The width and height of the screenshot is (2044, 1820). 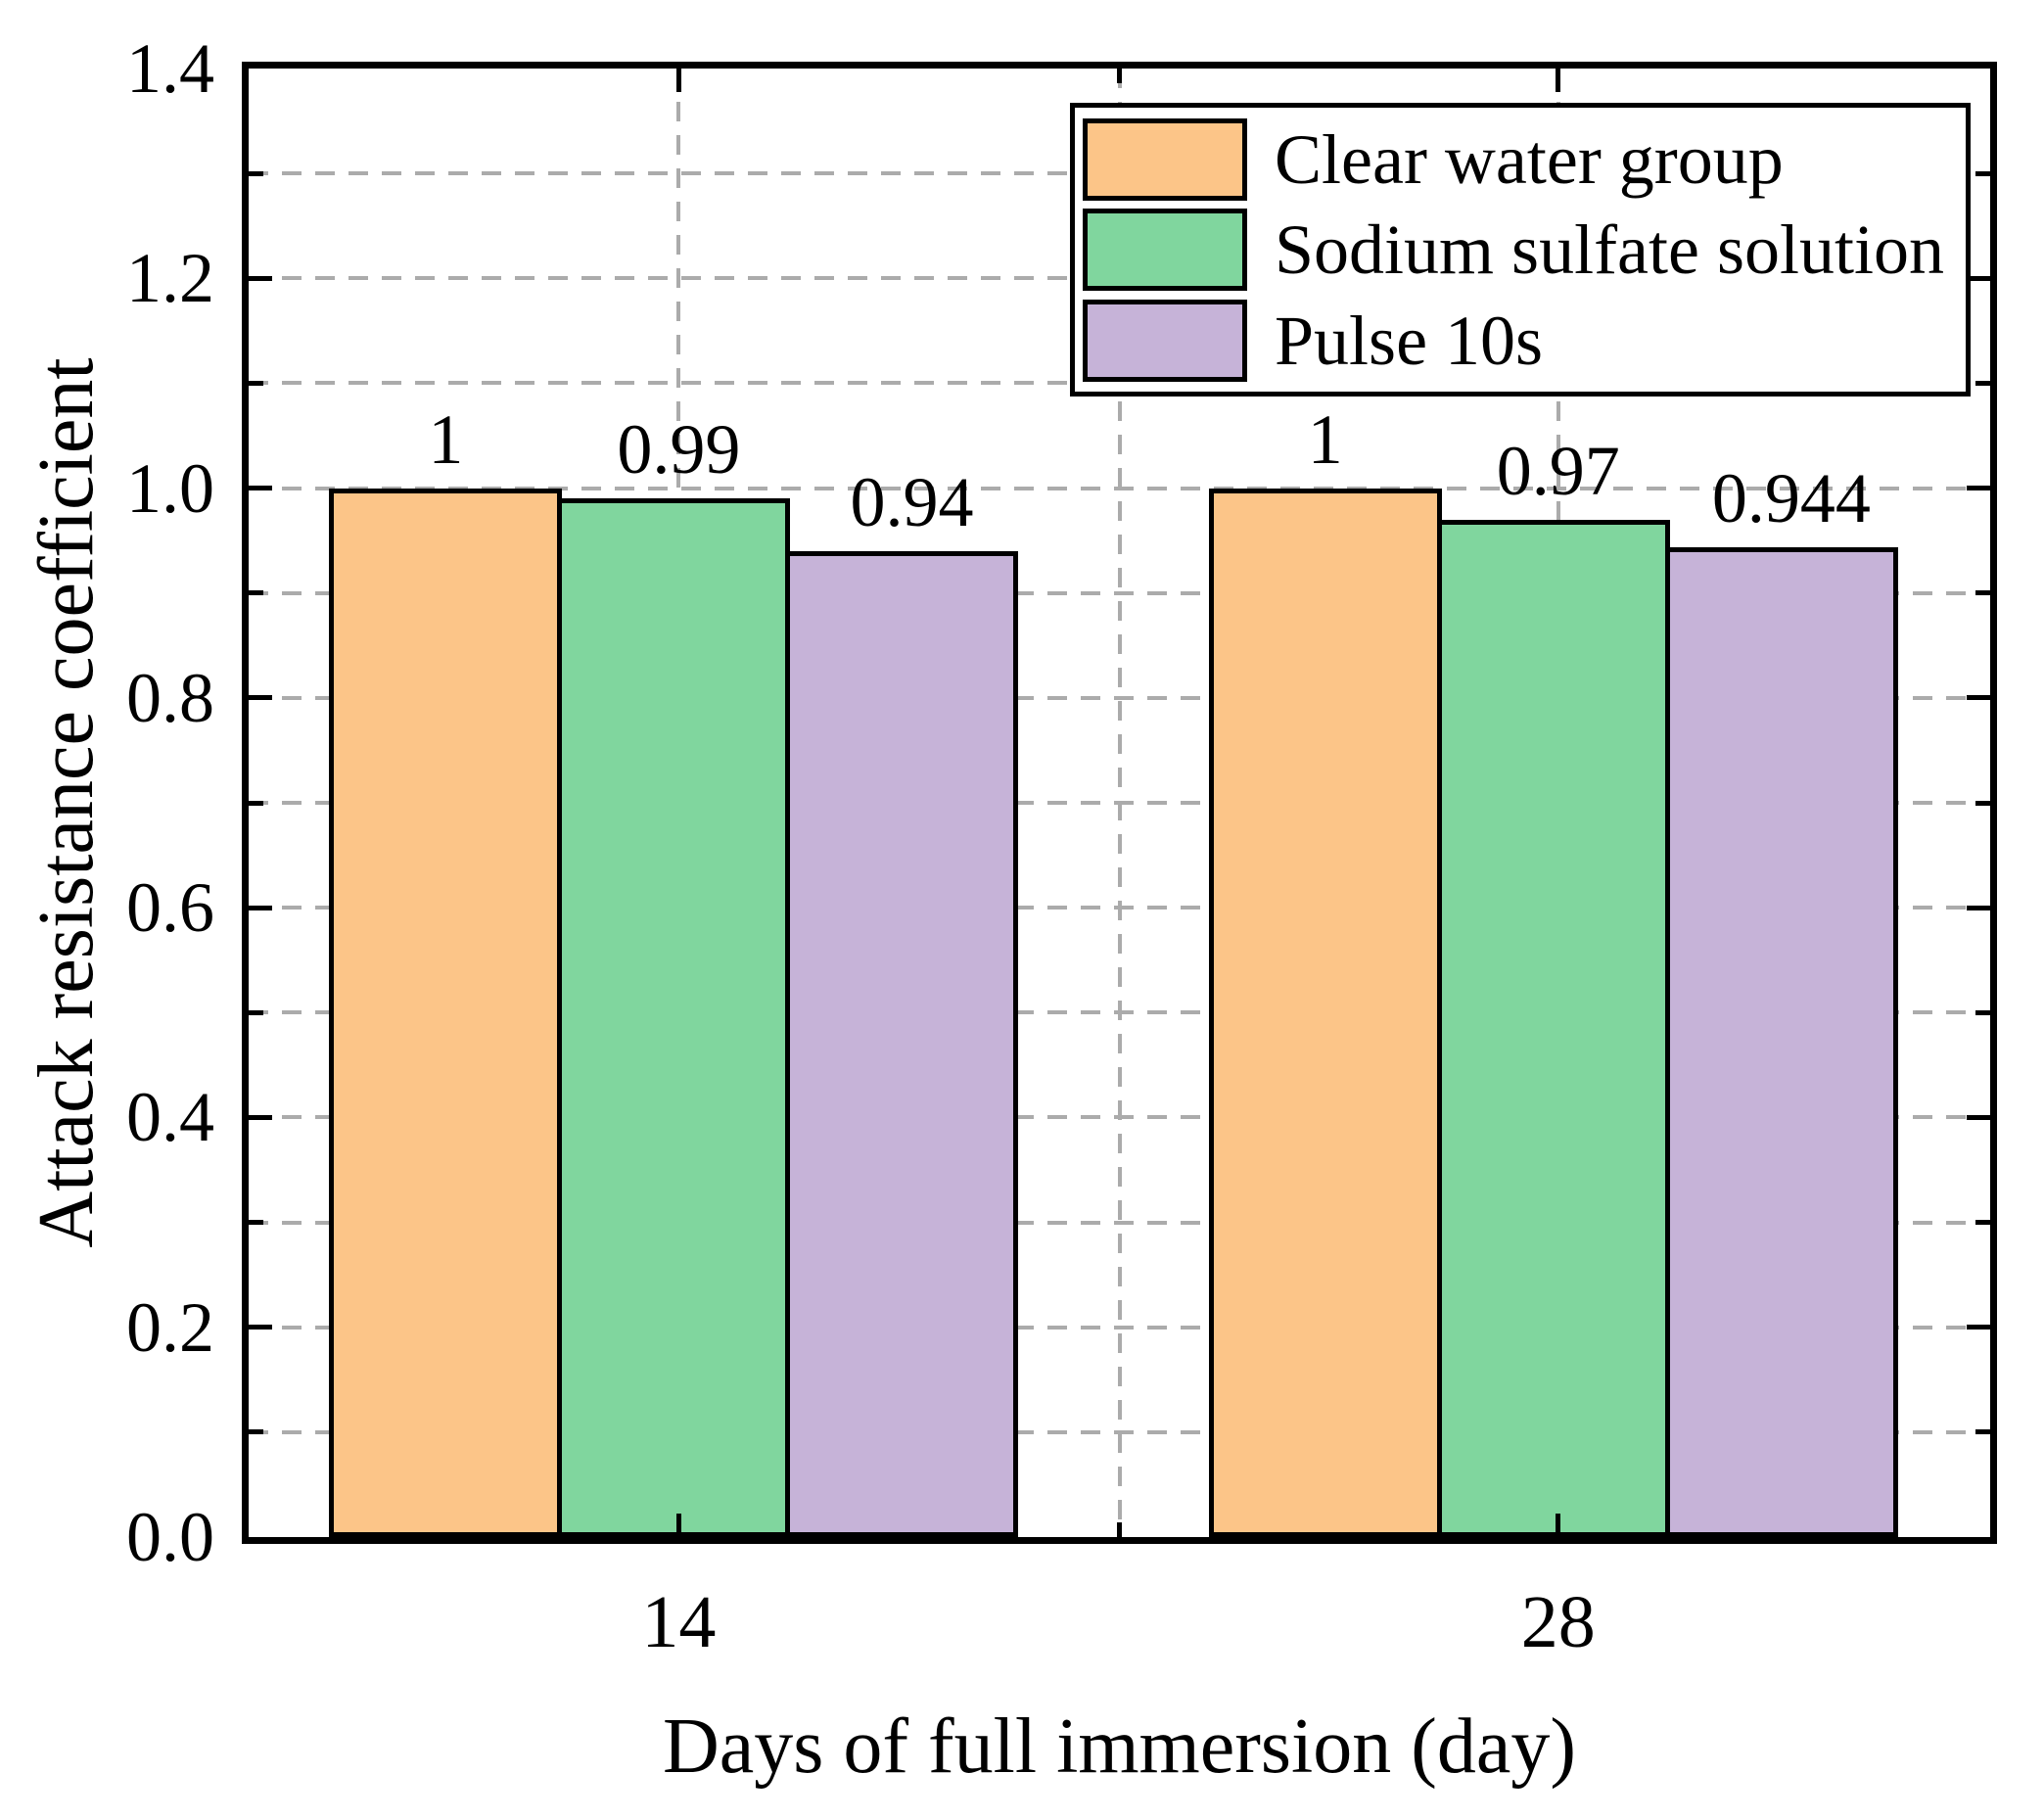 What do you see at coordinates (170, 68) in the screenshot?
I see `y-tick-label: 1.4` at bounding box center [170, 68].